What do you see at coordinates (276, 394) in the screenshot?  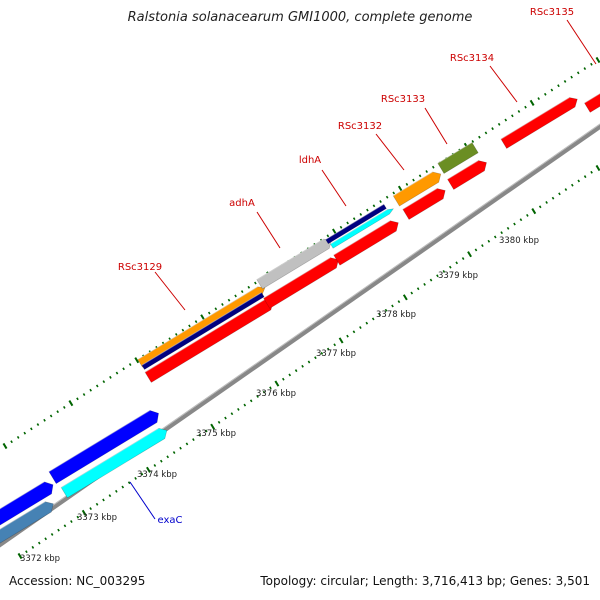 I see `kbp-label: 3376 kbp` at bounding box center [276, 394].